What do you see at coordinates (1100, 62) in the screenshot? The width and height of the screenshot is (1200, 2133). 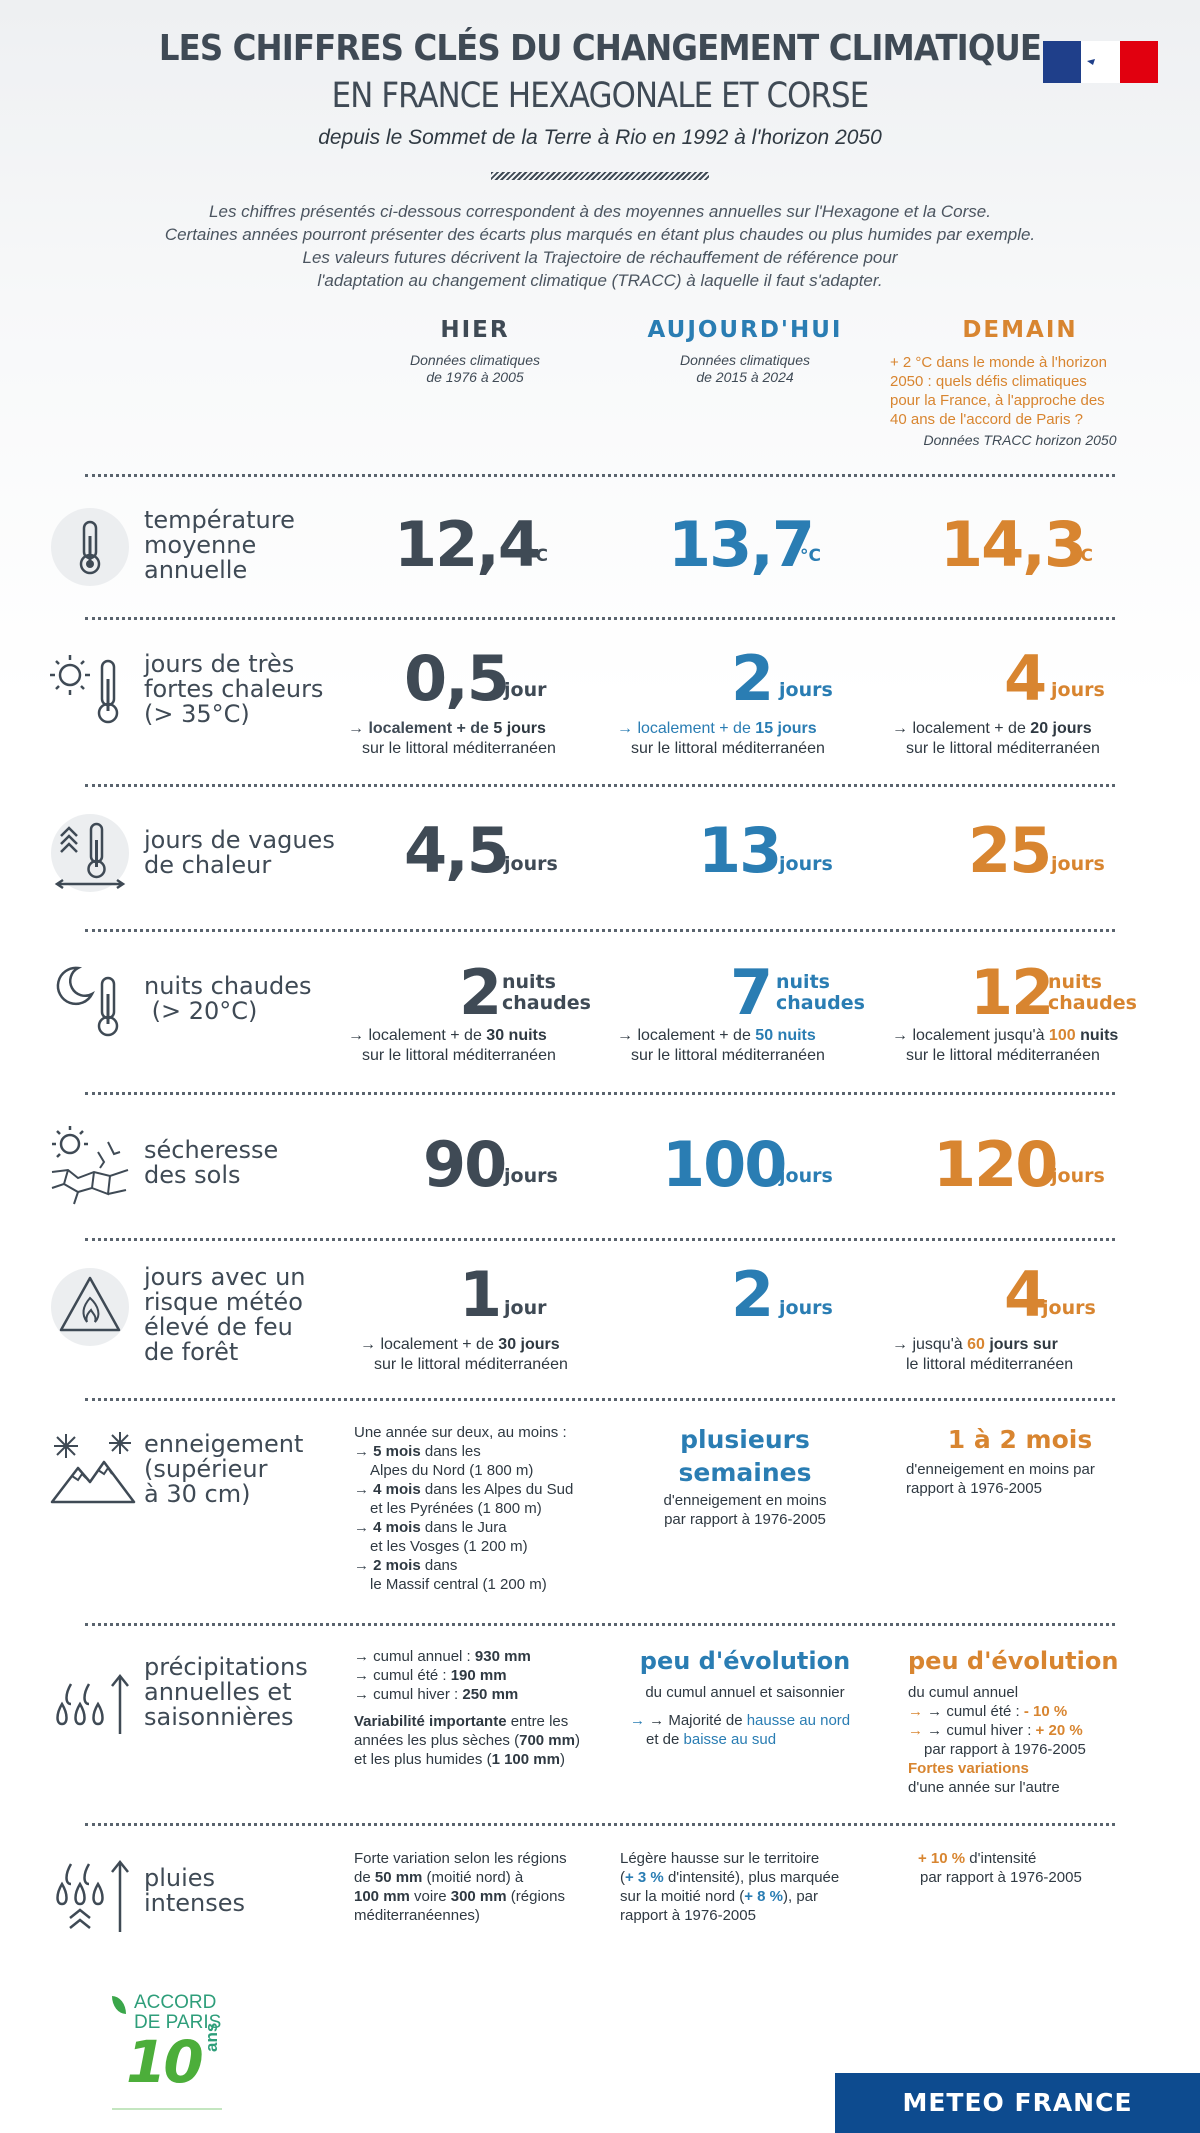 I see `republique-francaise-logo` at bounding box center [1100, 62].